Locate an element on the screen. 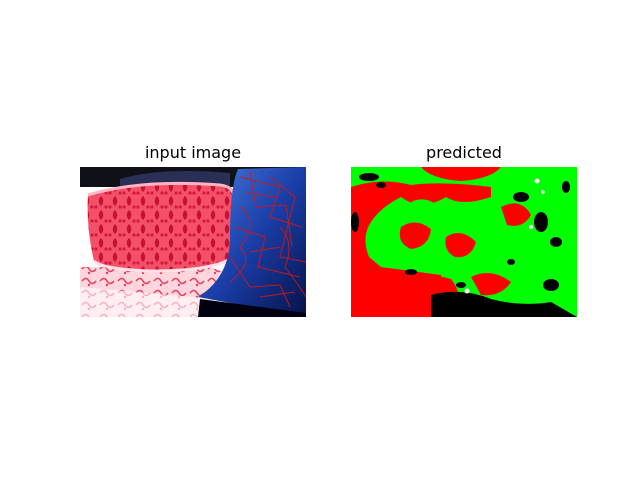 The height and width of the screenshot is (480, 640). input-image is located at coordinates (193, 242).